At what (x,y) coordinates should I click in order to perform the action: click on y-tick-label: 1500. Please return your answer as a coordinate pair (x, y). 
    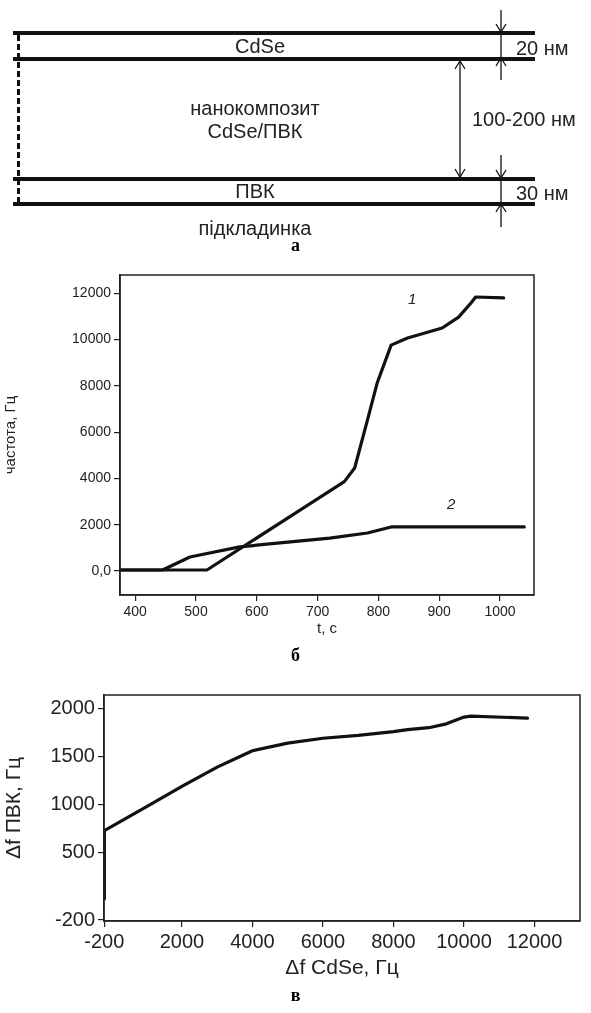
    Looking at the image, I should click on (72, 755).